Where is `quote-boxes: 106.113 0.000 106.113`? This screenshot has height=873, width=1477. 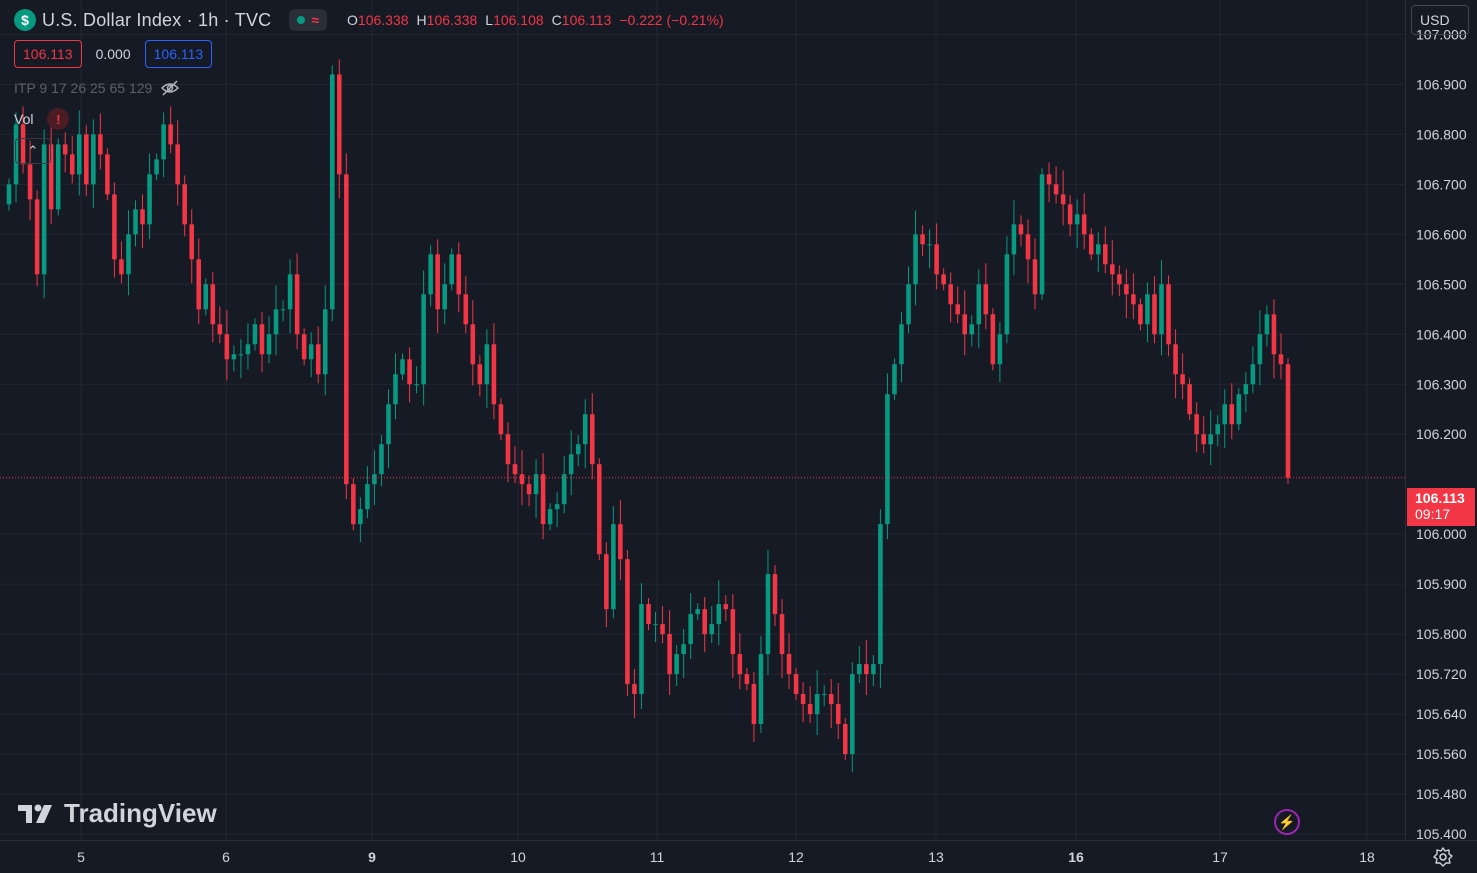 quote-boxes: 106.113 0.000 106.113 is located at coordinates (113, 54).